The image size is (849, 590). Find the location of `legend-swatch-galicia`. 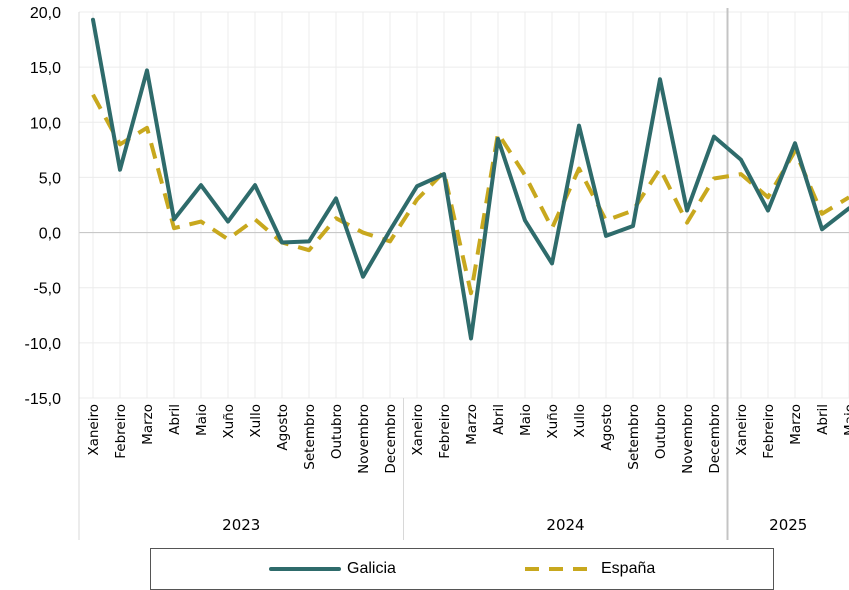

legend-swatch-galicia is located at coordinates (305, 569).